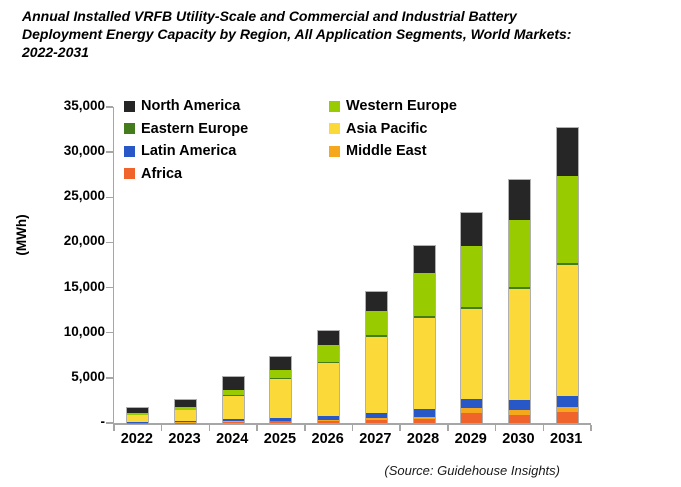 The width and height of the screenshot is (681, 487). What do you see at coordinates (162, 173) in the screenshot?
I see `legend-label: Africa` at bounding box center [162, 173].